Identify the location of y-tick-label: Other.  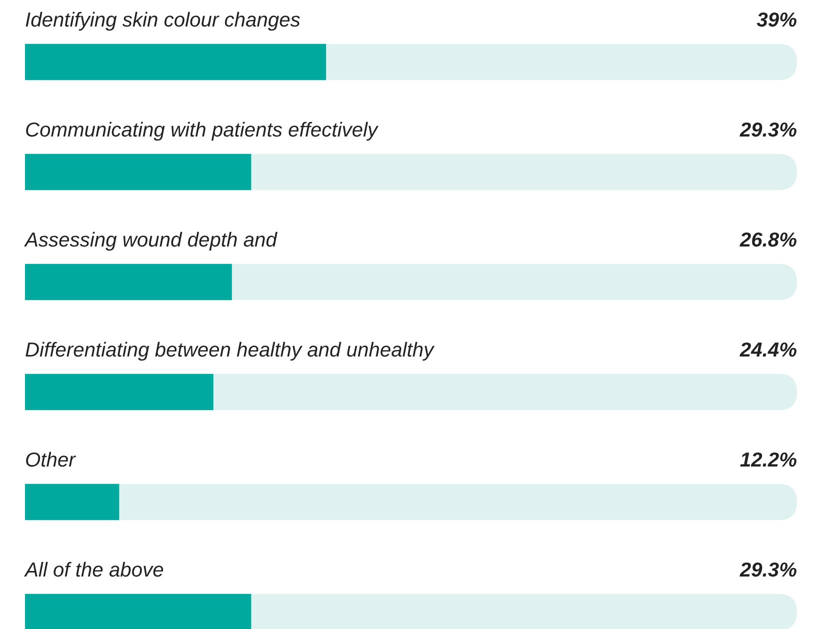
(51, 459).